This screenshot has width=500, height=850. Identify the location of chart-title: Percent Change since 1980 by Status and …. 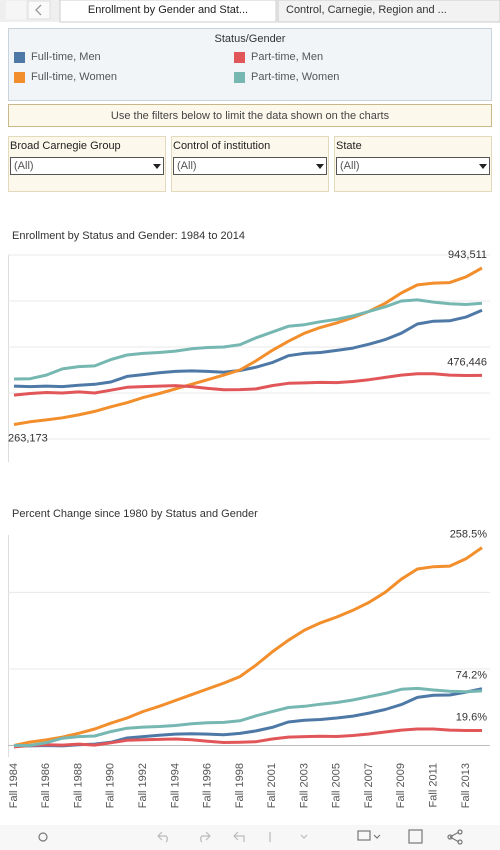
(135, 514).